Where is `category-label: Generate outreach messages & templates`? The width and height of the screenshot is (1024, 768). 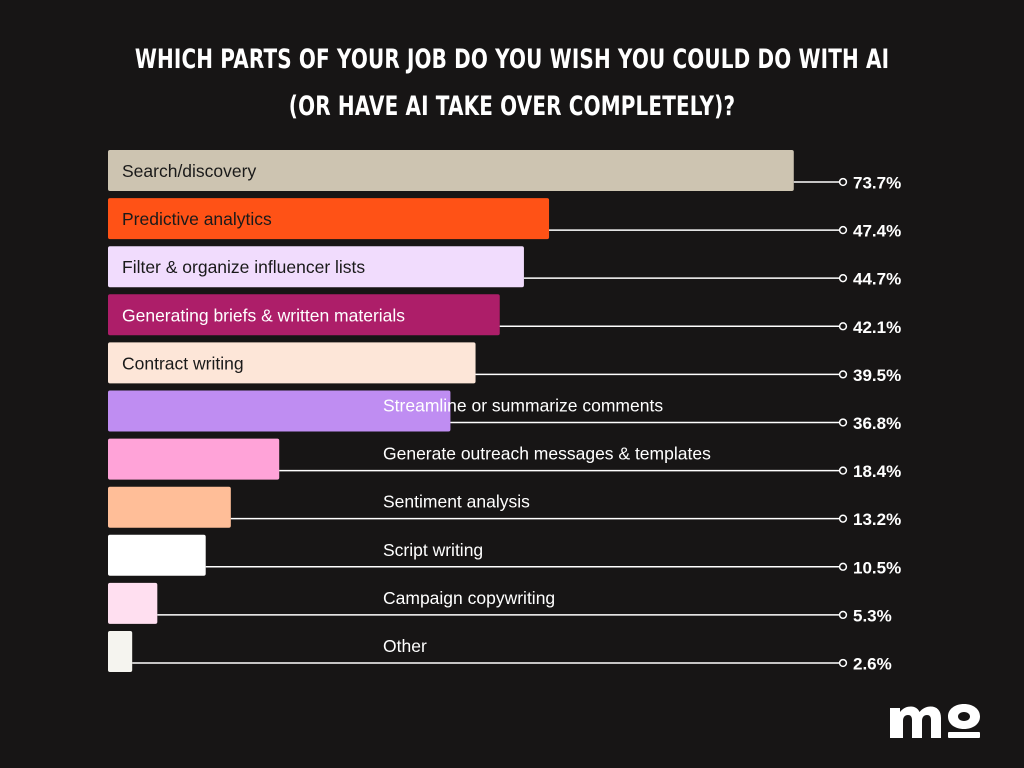
category-label: Generate outreach messages & templates is located at coordinates (547, 454).